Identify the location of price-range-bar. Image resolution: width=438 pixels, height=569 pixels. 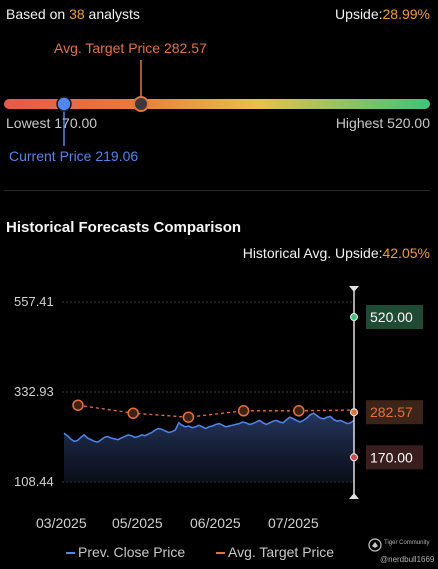
(217, 103).